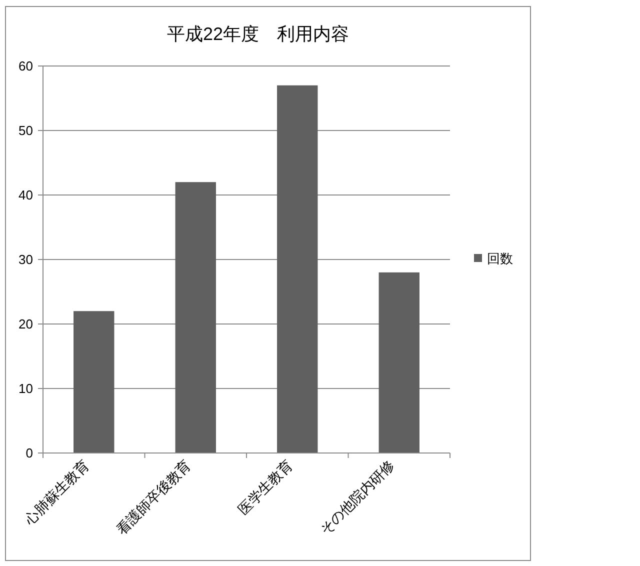  What do you see at coordinates (25, 324) in the screenshot?
I see `y-tick-label: 20` at bounding box center [25, 324].